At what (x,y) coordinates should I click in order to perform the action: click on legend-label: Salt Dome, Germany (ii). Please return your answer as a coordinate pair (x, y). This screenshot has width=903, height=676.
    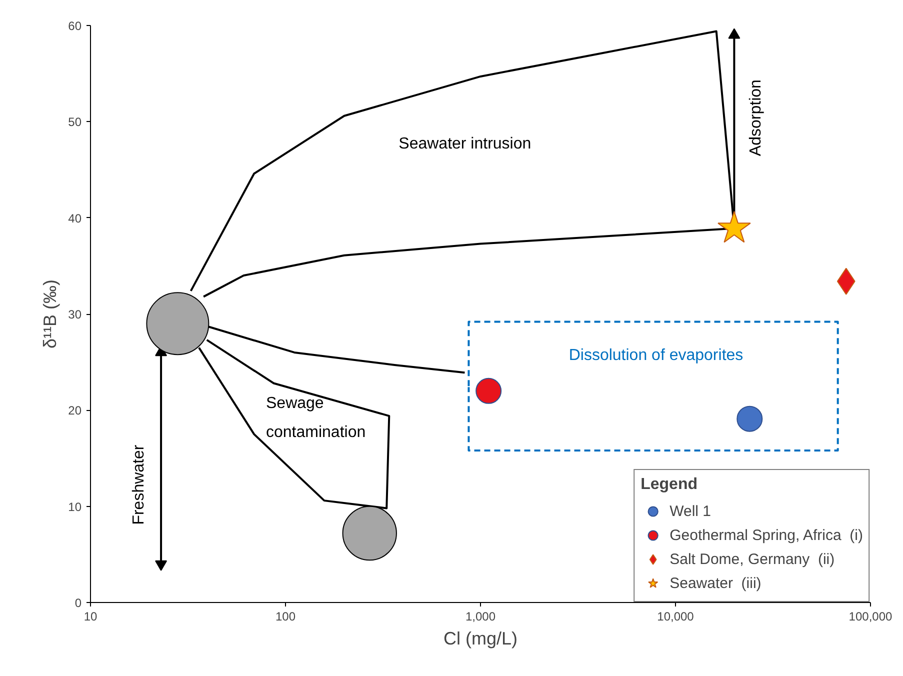
    Looking at the image, I should click on (752, 559).